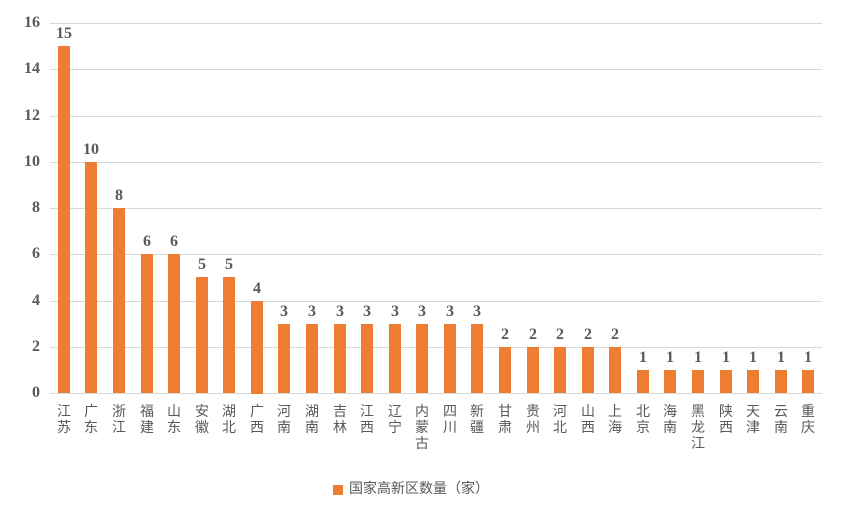 Image resolution: width=865 pixels, height=523 pixels. Describe the element at coordinates (643, 420) in the screenshot. I see `x-category-label: 北京` at that location.